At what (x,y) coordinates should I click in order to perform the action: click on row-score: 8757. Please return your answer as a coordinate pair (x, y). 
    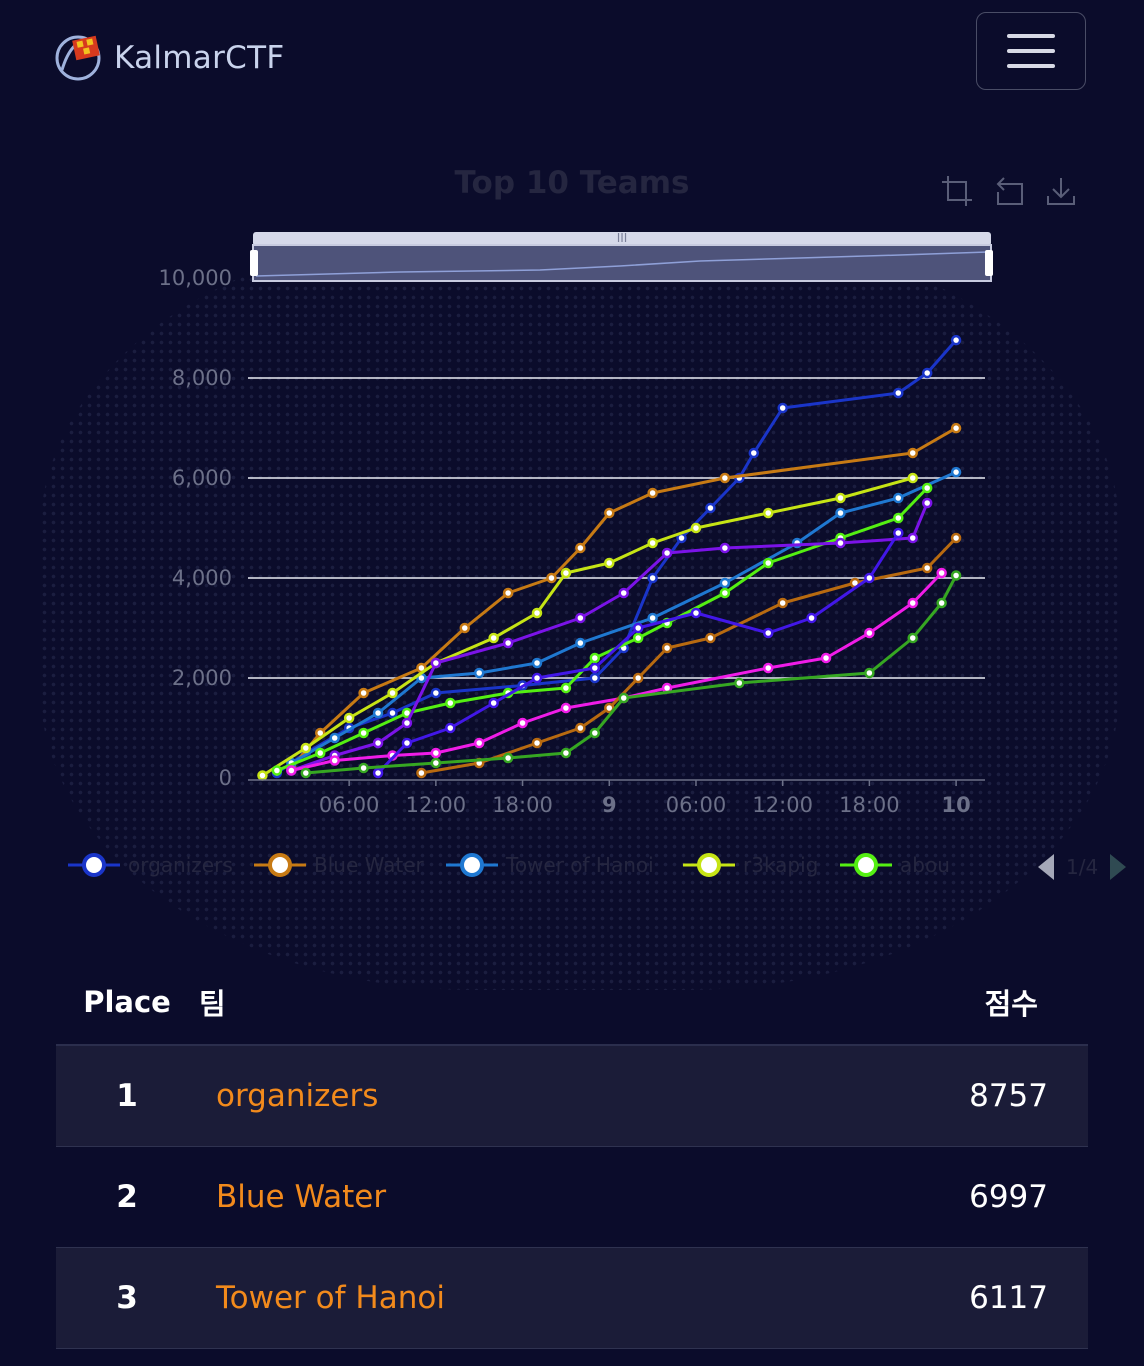
    Looking at the image, I should click on (1008, 1095).